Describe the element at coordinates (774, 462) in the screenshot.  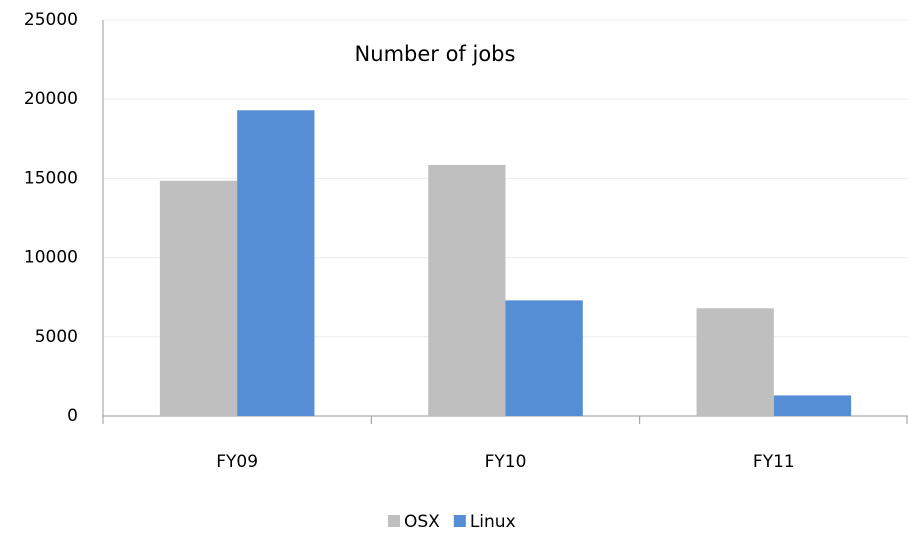
I see `x-tick-label: FY11` at that location.